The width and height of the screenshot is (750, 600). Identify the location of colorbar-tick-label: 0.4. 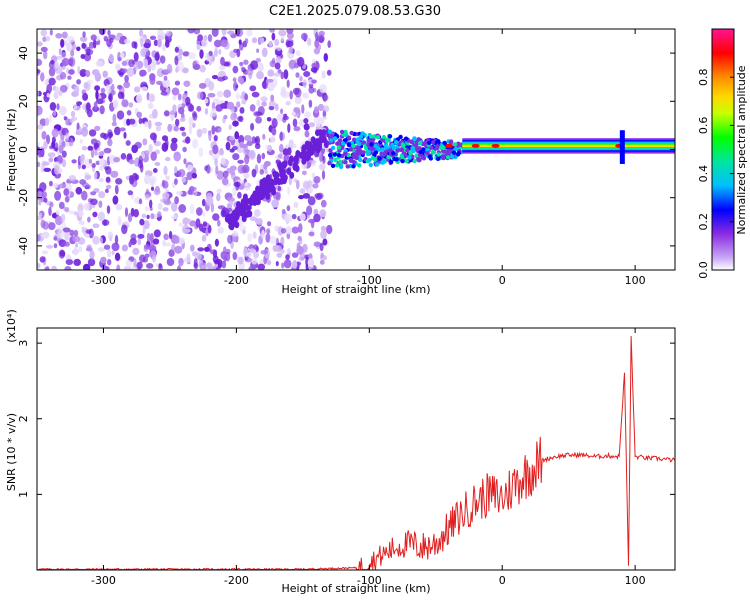
(703, 174).